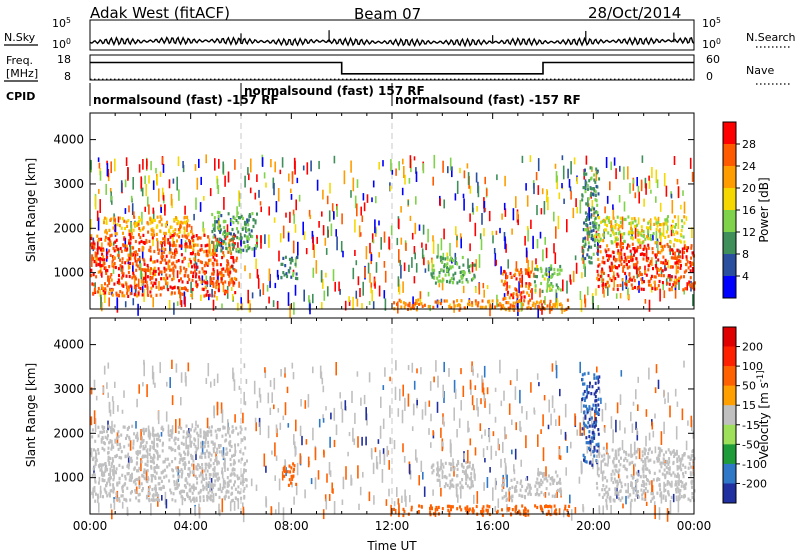 This screenshot has height=554, width=800. I want to click on noise-panel-frame, so click(392, 35).